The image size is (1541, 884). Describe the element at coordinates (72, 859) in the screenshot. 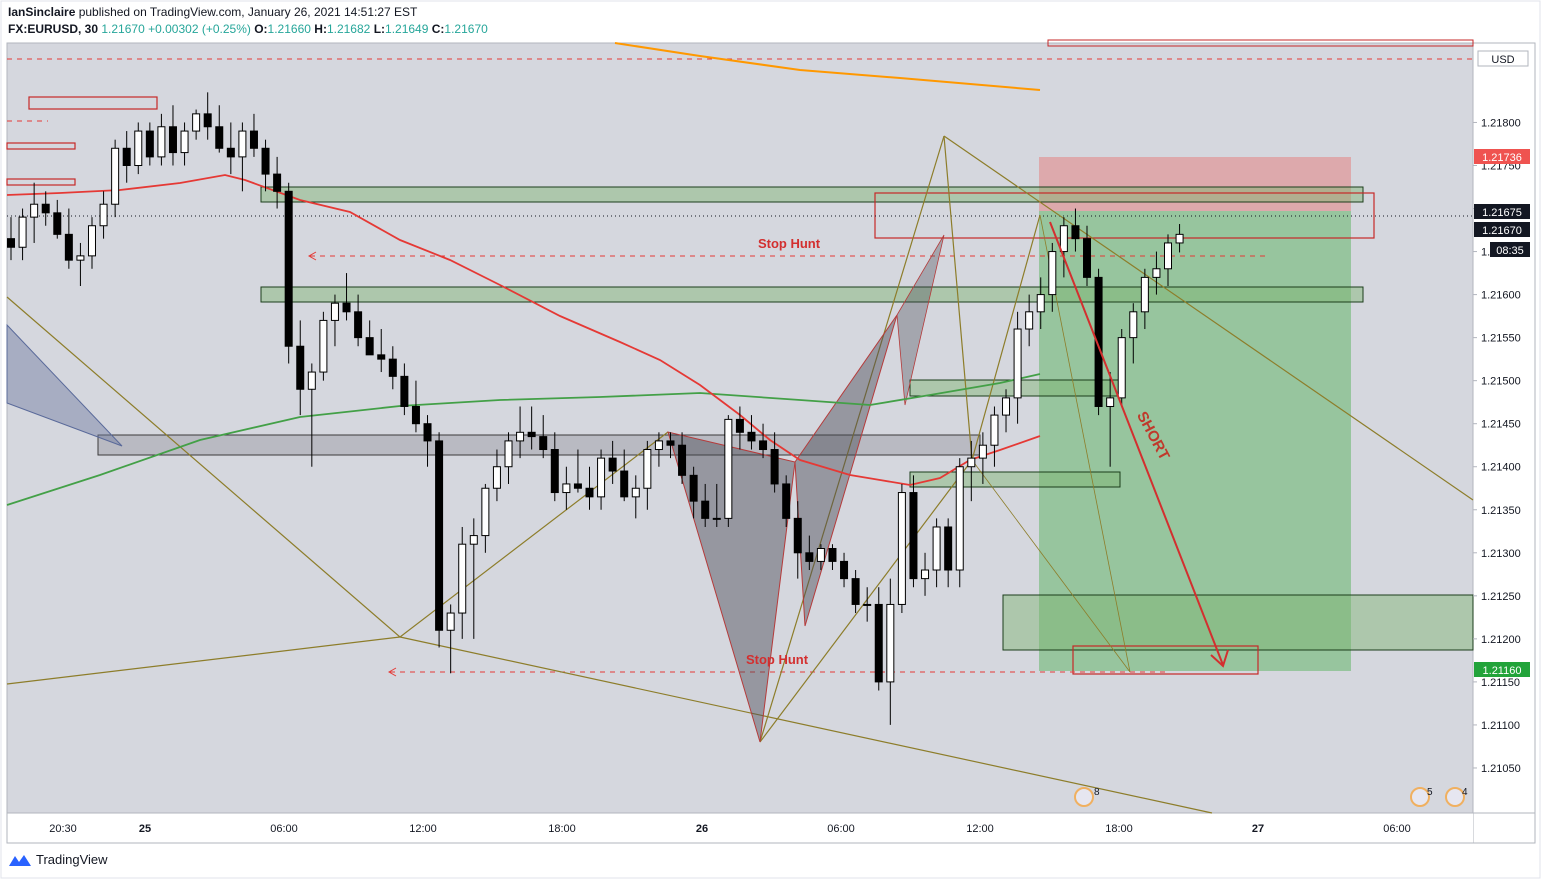

I see `tradingview-brand: TradingView` at that location.